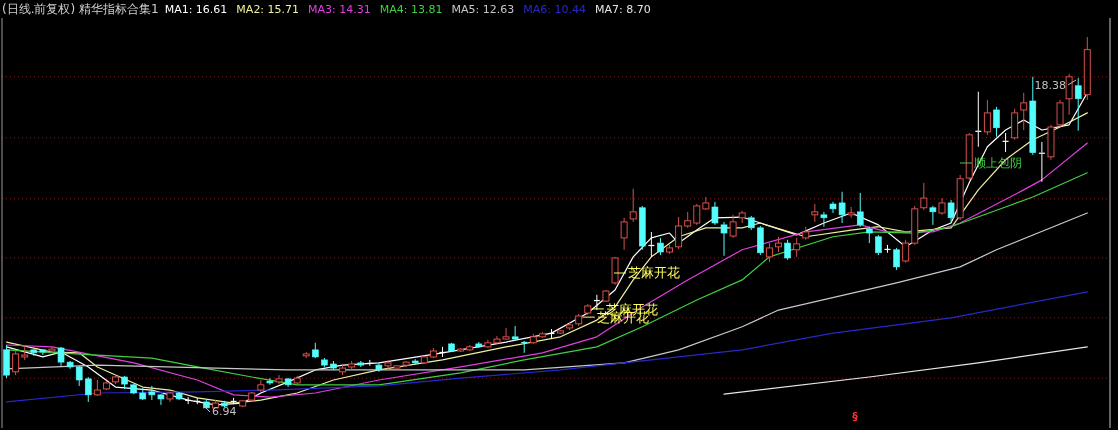 This screenshot has height=430, width=1118. I want to click on annotation: §, so click(855, 416).